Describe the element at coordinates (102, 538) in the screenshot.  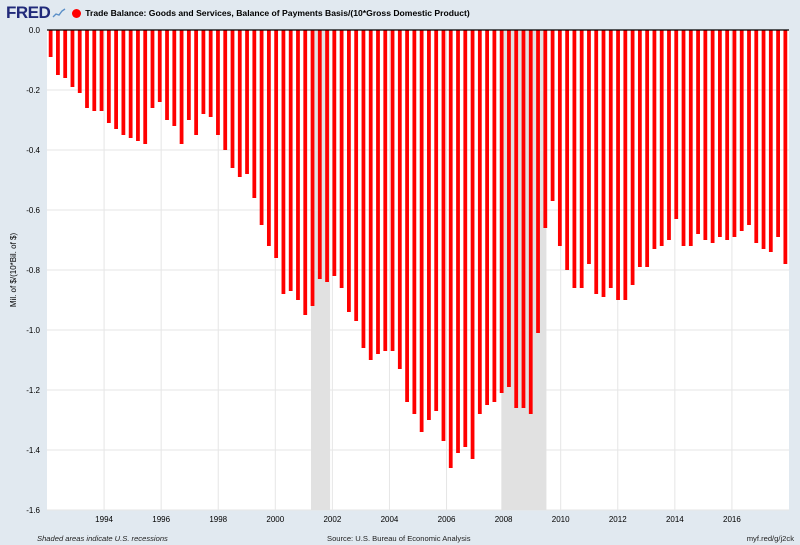
I see `recession-note: Shaded areas indicate U.S. recessions` at that location.